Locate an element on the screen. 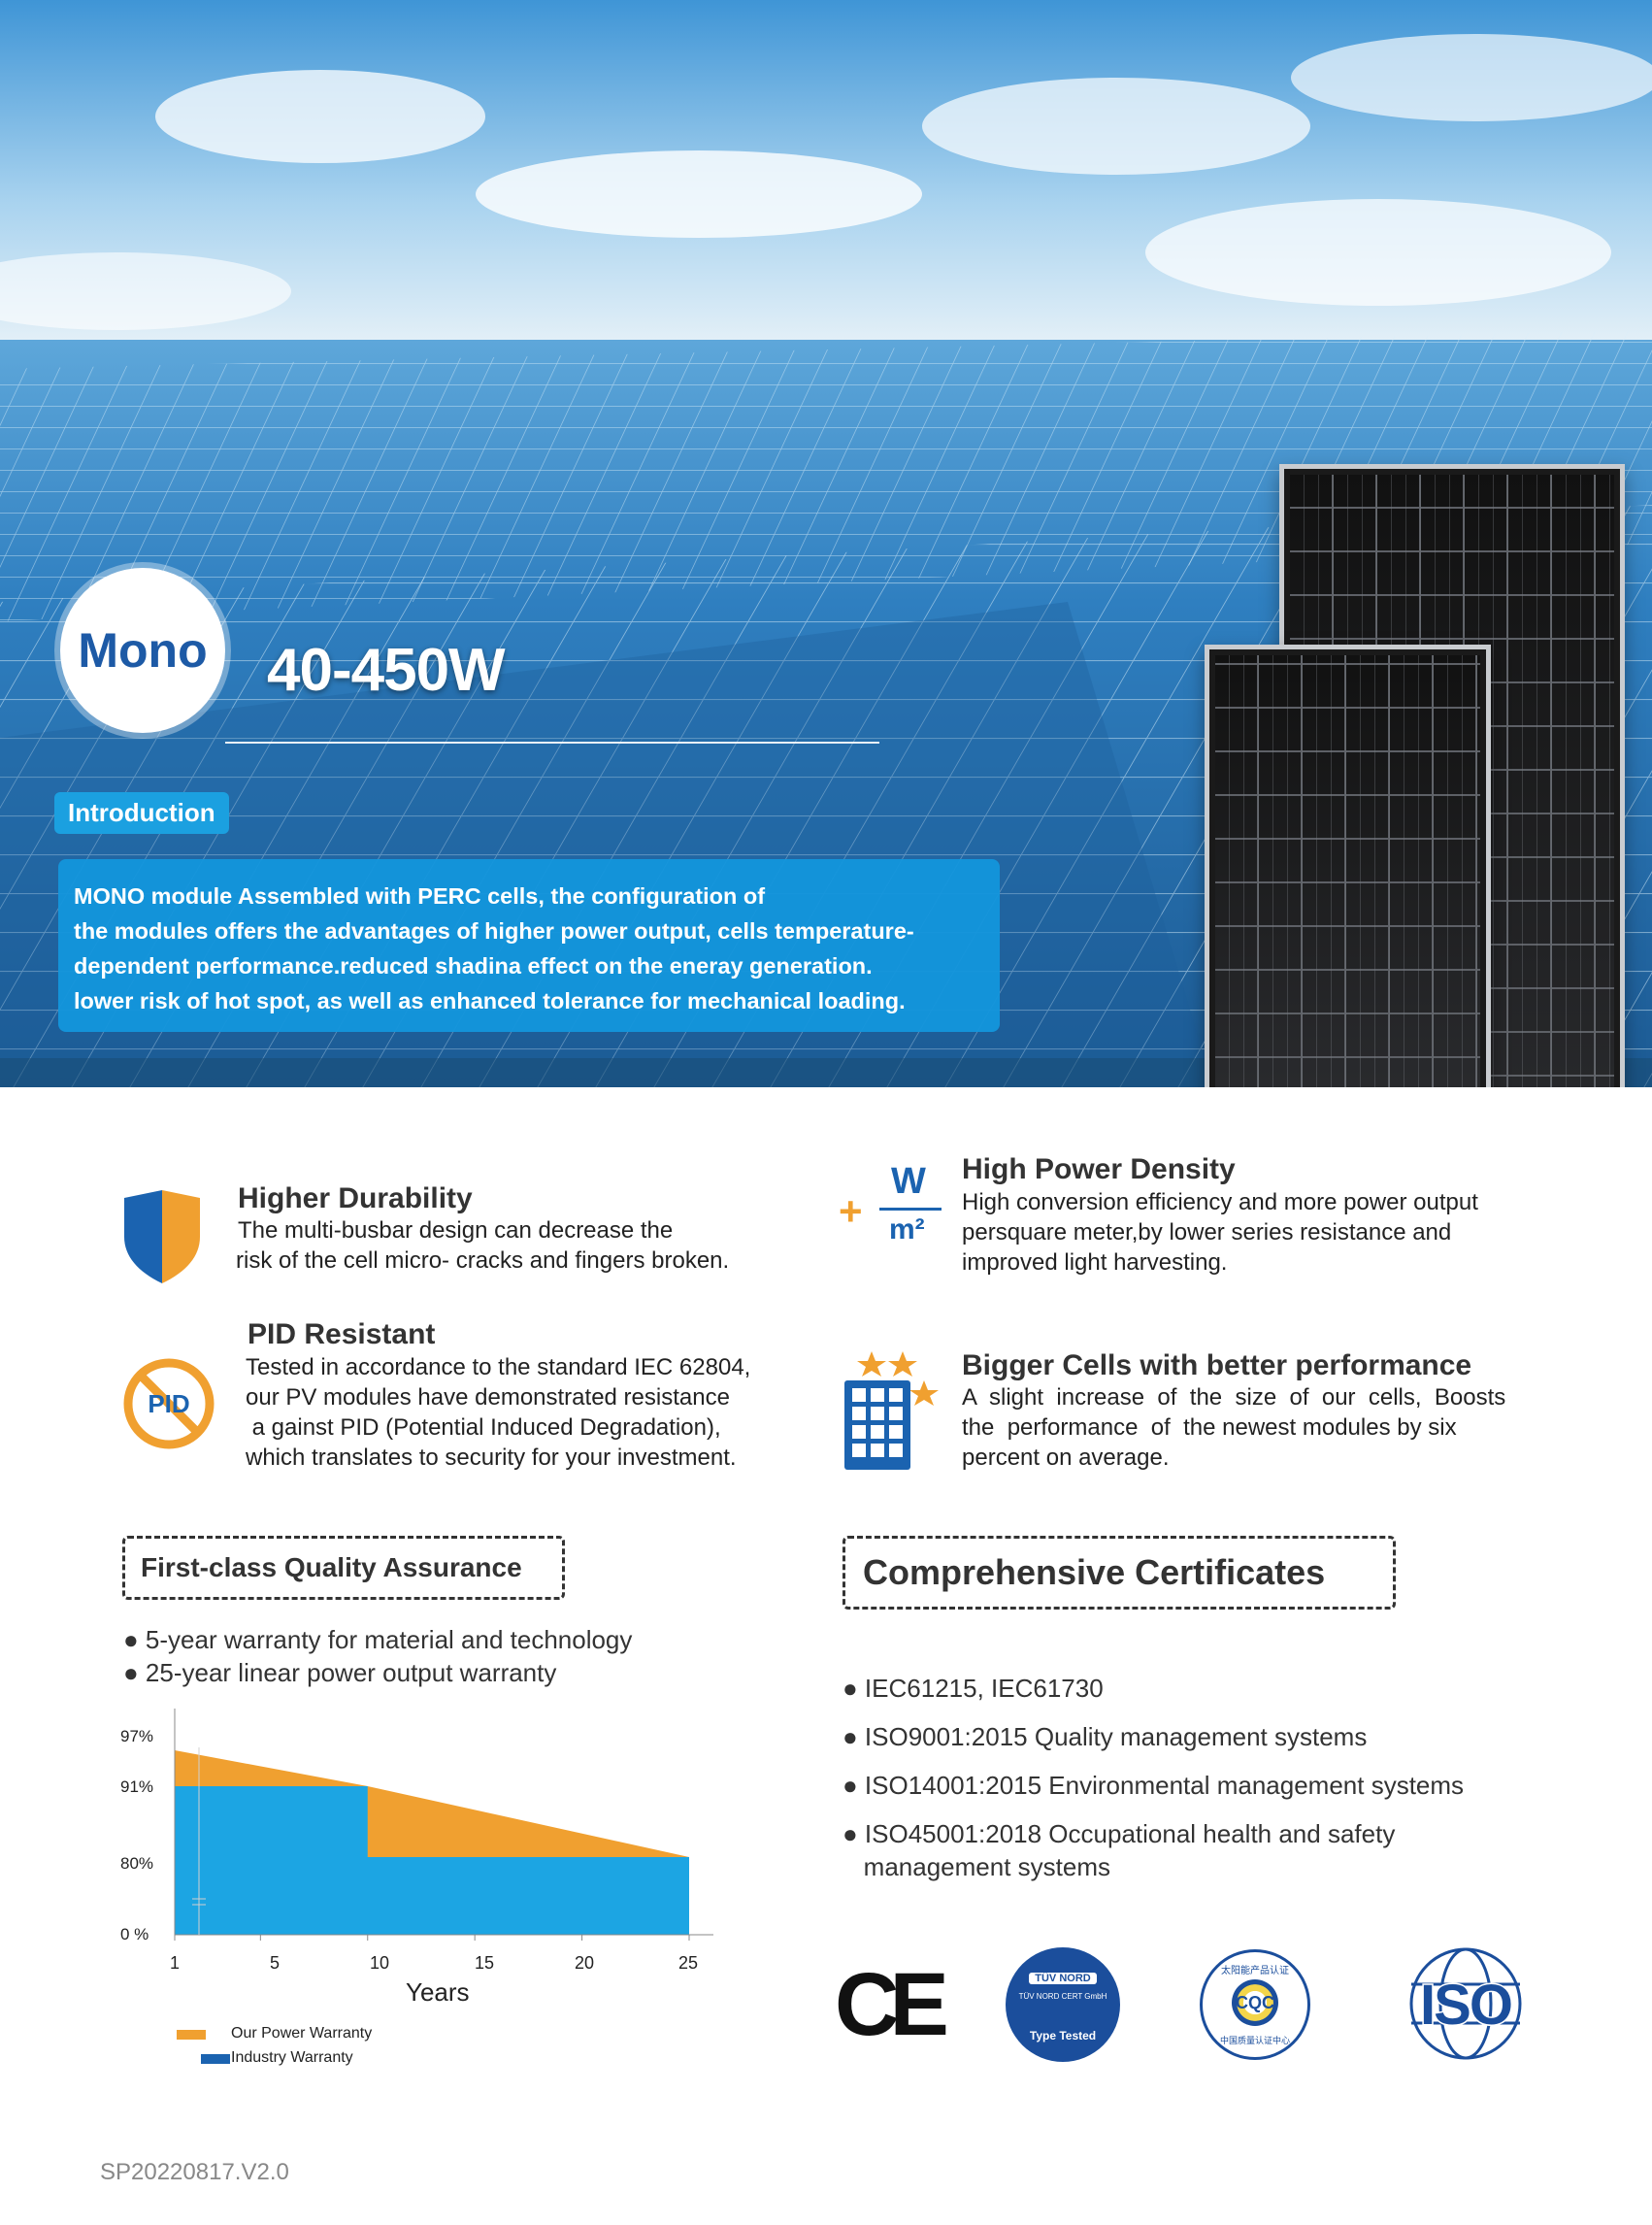 This screenshot has height=2225, width=1652. divider-line is located at coordinates (552, 743).